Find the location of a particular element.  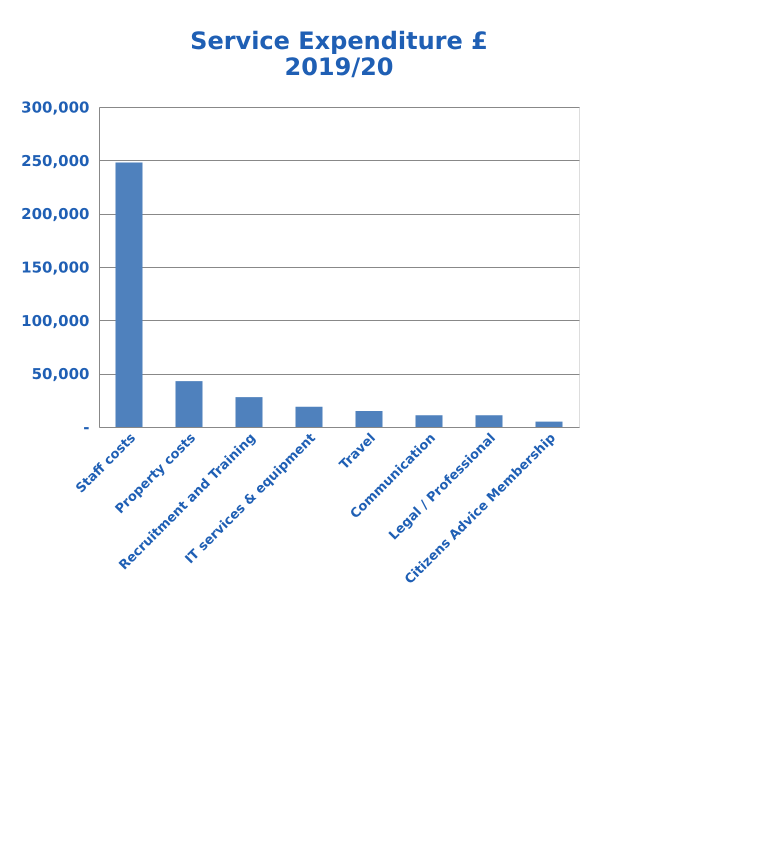

y-tick-label: 50,000 is located at coordinates (61, 374).